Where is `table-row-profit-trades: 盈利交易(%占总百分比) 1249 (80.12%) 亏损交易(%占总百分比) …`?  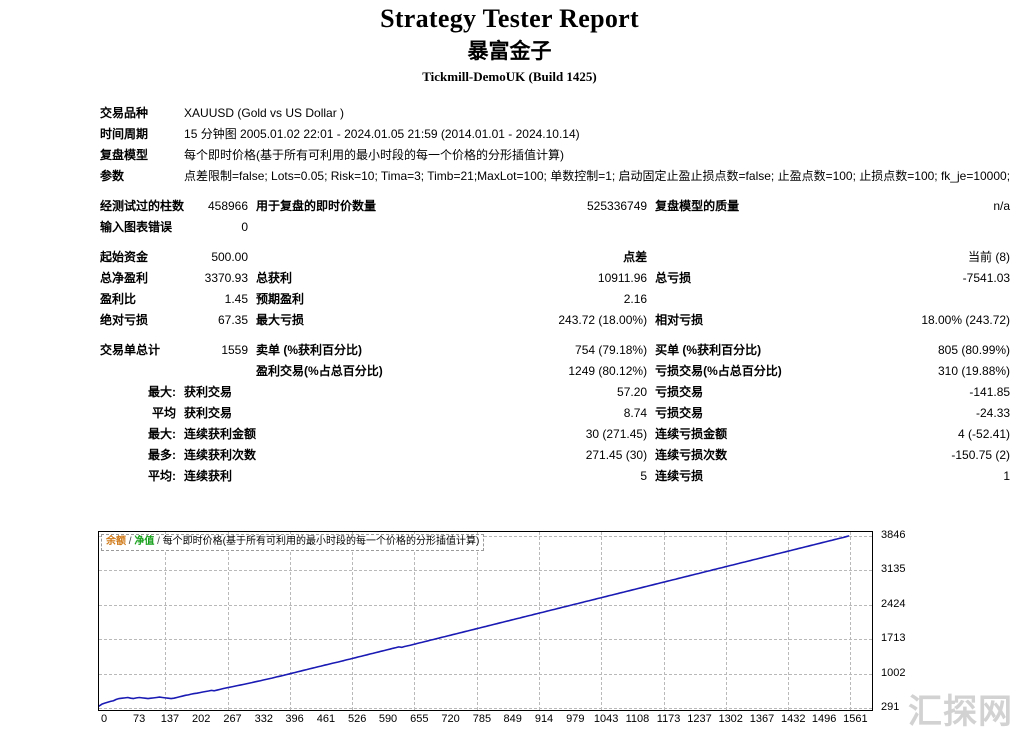
table-row-profit-trades: 盈利交易(%占总百分比) 1249 (80.12%) 亏损交易(%占总百分比) … is located at coordinates (555, 371).